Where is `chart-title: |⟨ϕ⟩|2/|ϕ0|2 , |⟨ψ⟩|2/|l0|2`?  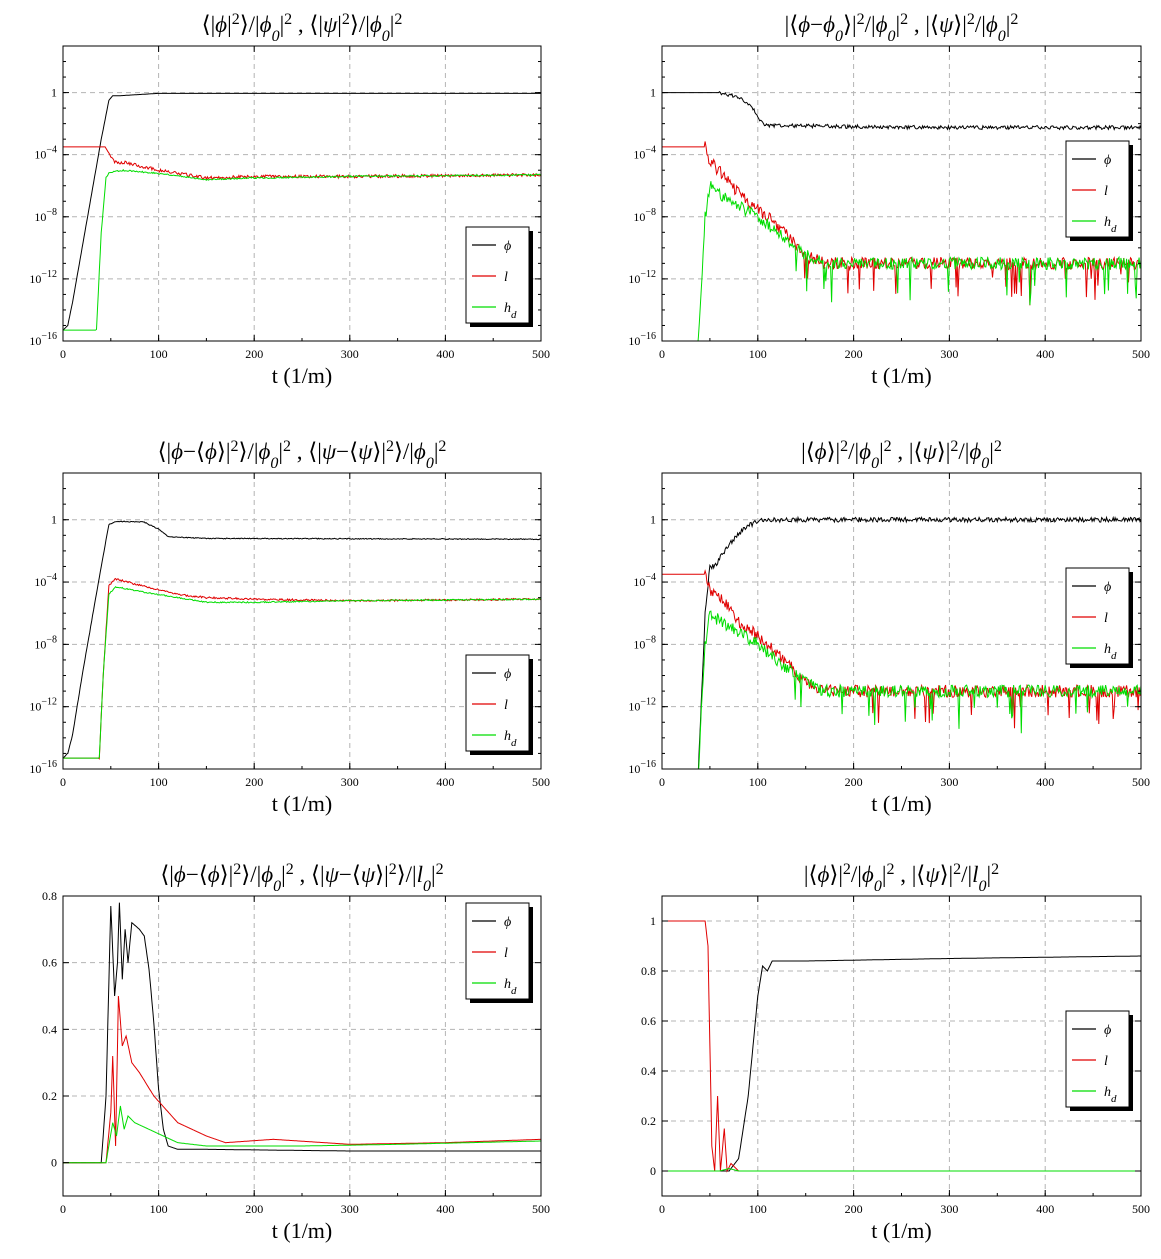
chart-title: |⟨ϕ⟩|2/|ϕ0|2 , |⟨ψ⟩|2/|l0|2 is located at coordinates (901, 878).